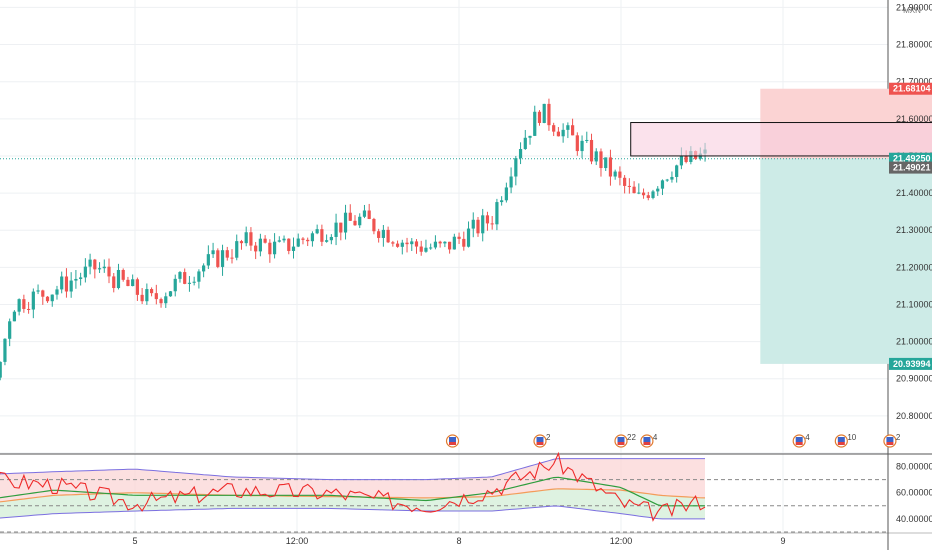 The image size is (932, 550). Describe the element at coordinates (548, 437) in the screenshot. I see `event-count-label: 2` at that location.